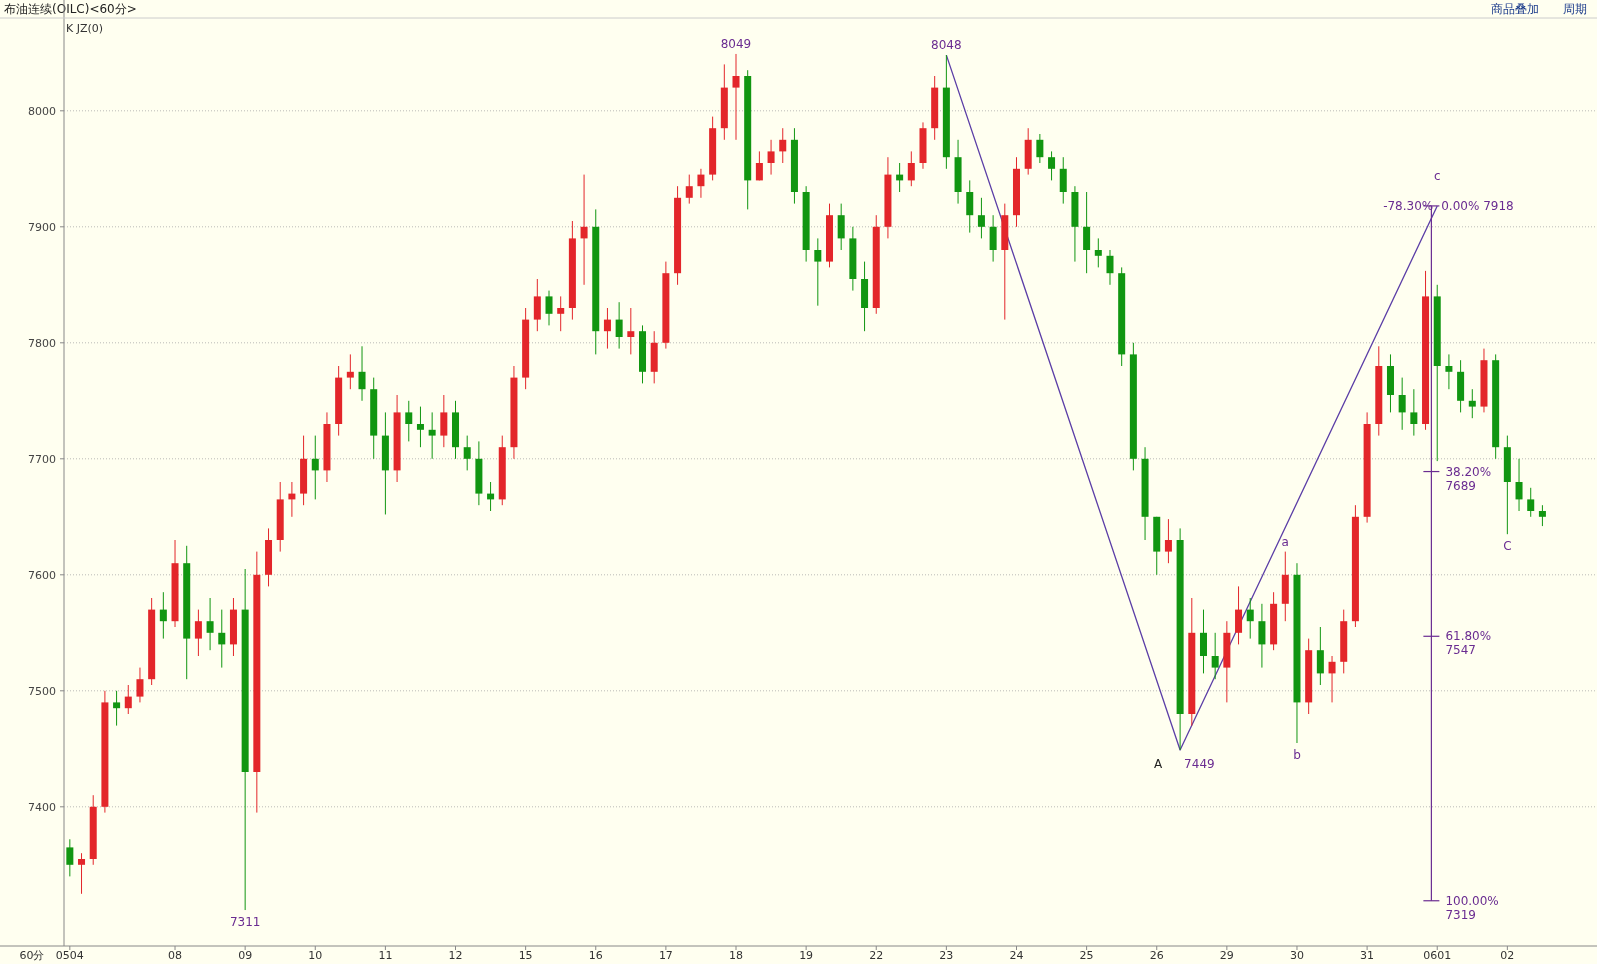  I want to click on x-axis-title: 60分, so click(32, 955).